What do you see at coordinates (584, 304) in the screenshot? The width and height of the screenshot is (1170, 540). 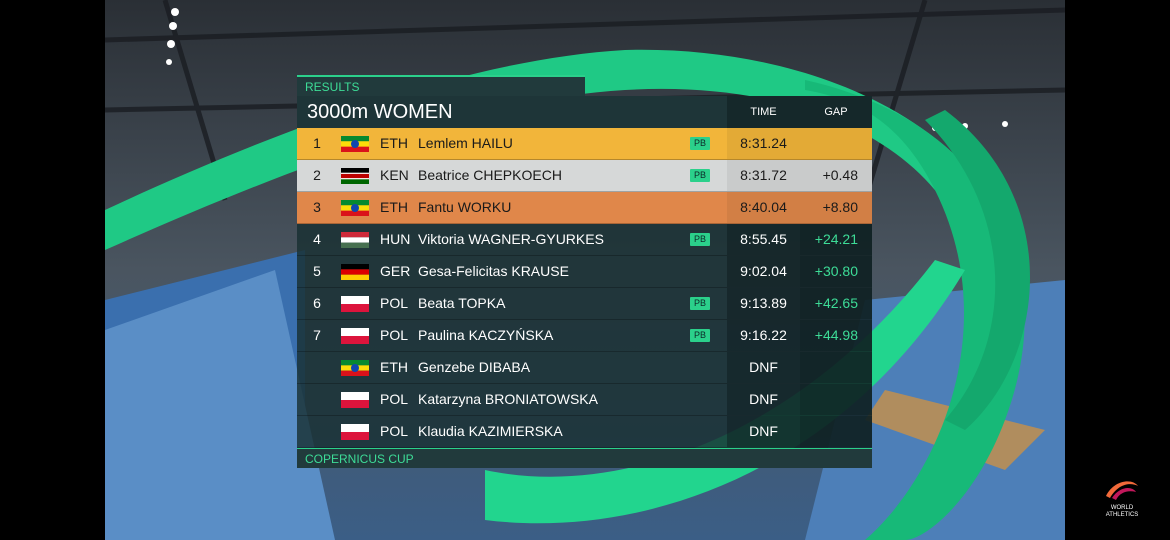 I see `result-row: 6 POL Beata TOPKA PB 9:13.89 +42.65` at bounding box center [584, 304].